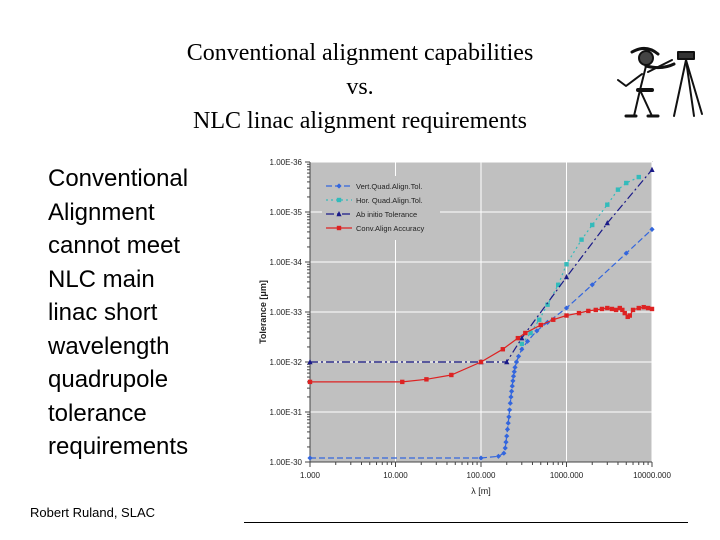  What do you see at coordinates (101, 279) in the screenshot?
I see `body-line: NLC main` at bounding box center [101, 279].